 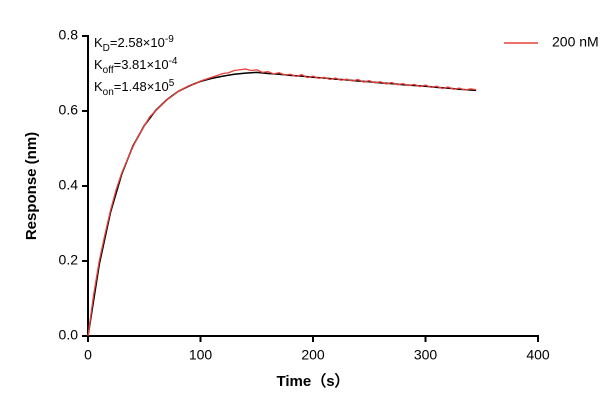 I want to click on annotation: KD=2.58×10-9, so click(x=134, y=44).